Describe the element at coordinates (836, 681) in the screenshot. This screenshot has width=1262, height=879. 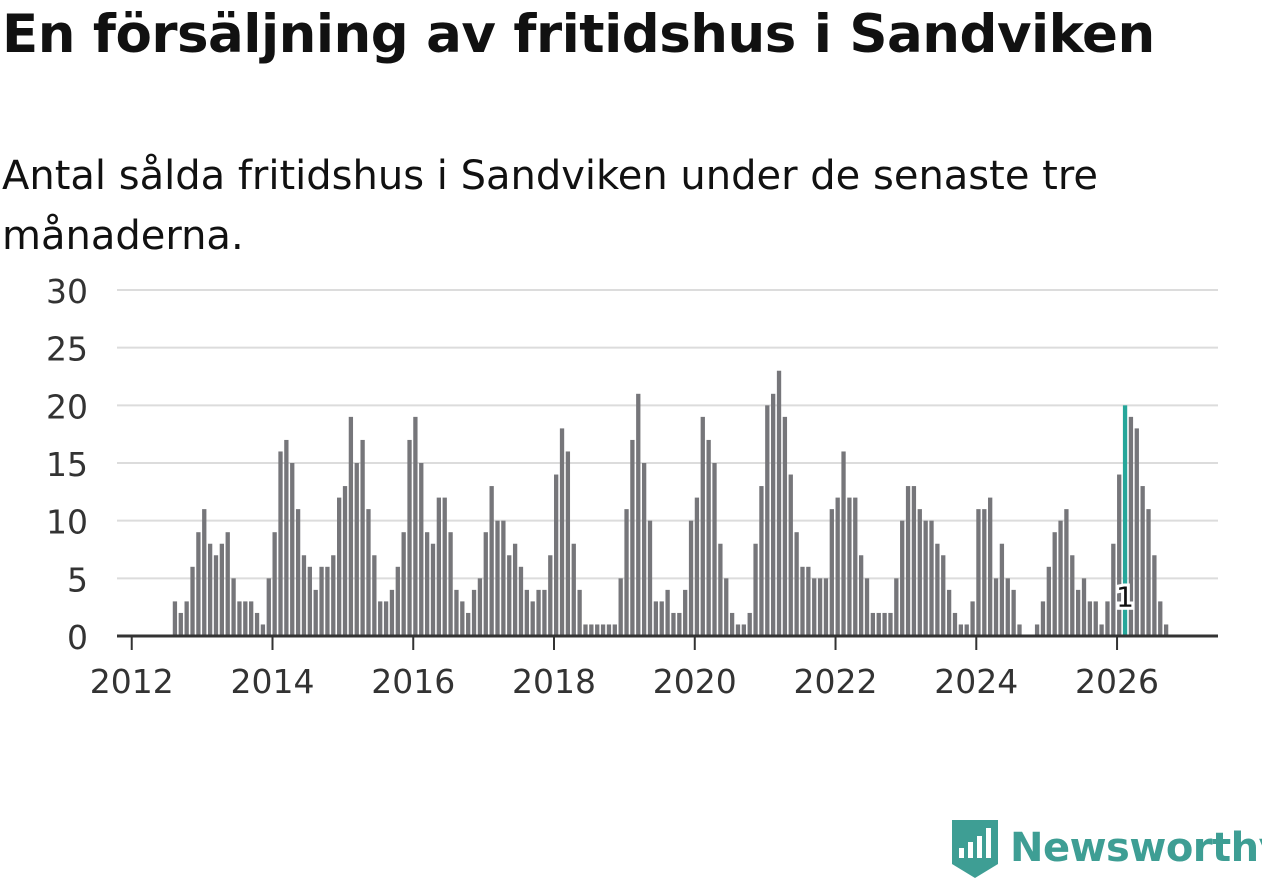
I see `x-tick-label: 2022` at that location.